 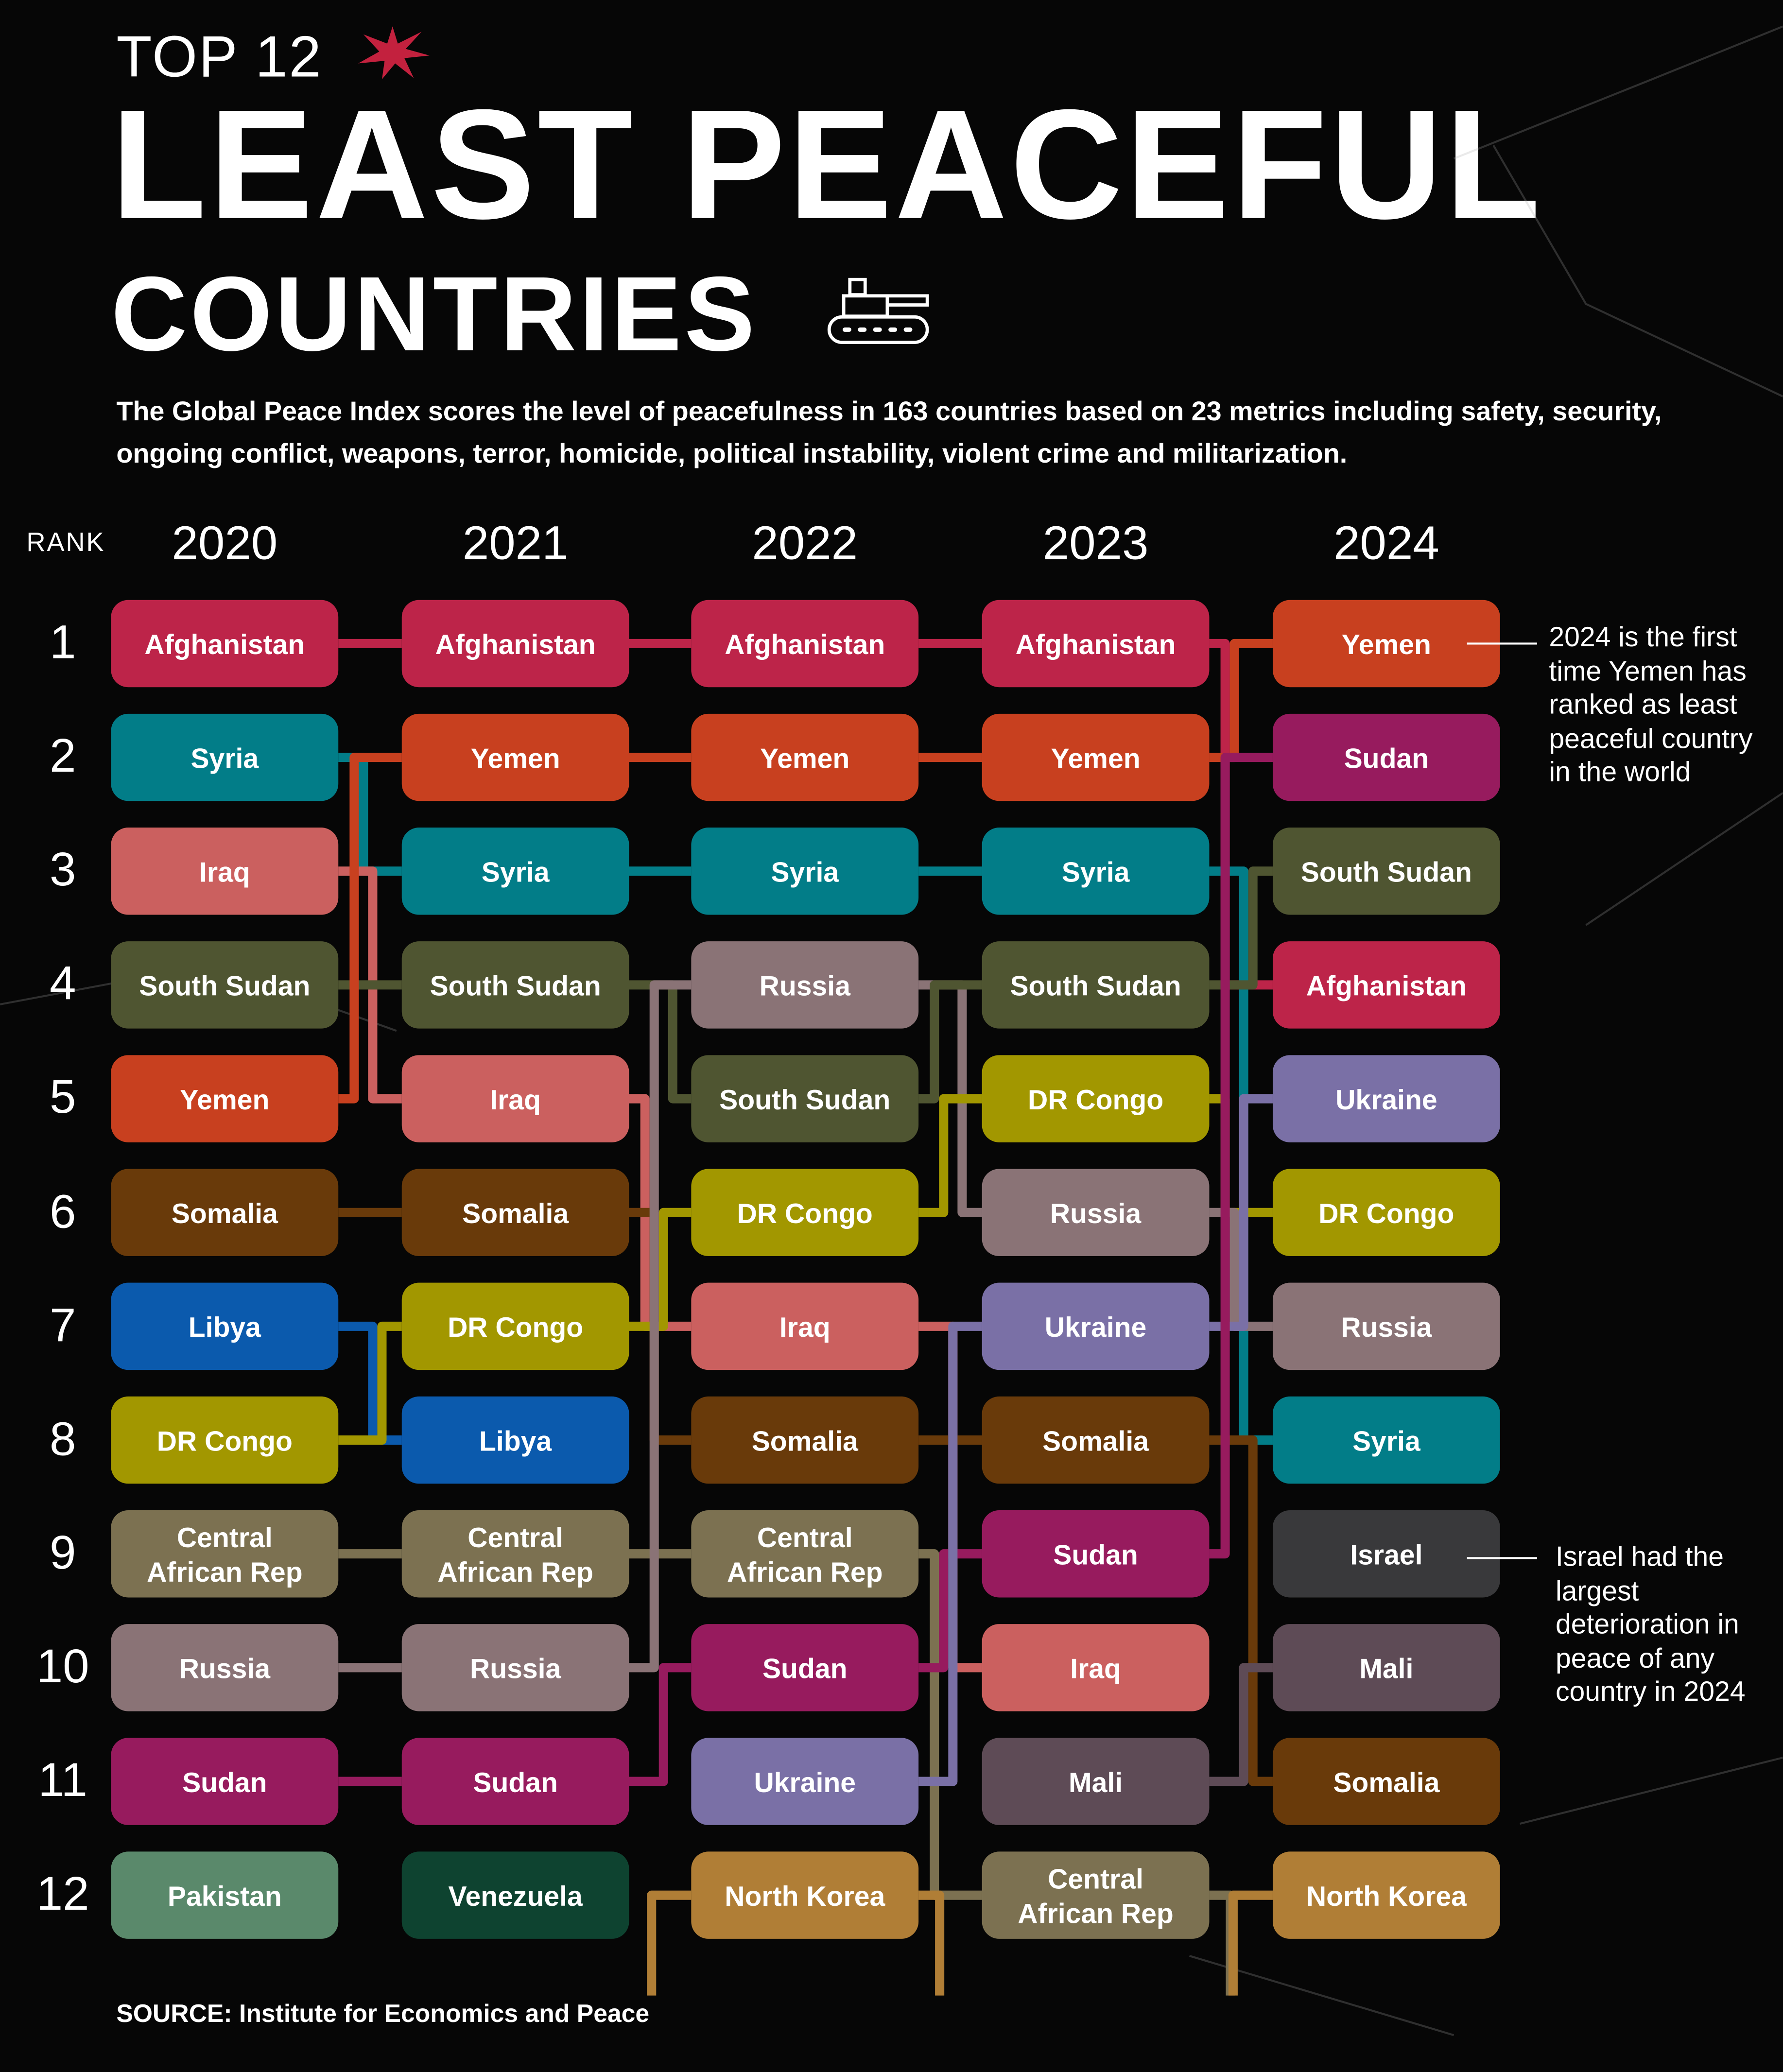 I want to click on rank-number: 4, so click(x=62, y=983).